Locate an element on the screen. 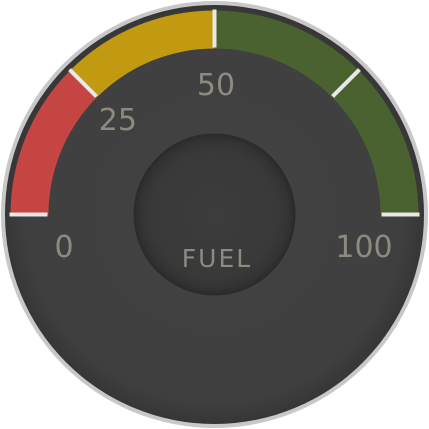 The height and width of the screenshot is (429, 429). gauge-tick-label-25: 25 is located at coordinates (118, 120).